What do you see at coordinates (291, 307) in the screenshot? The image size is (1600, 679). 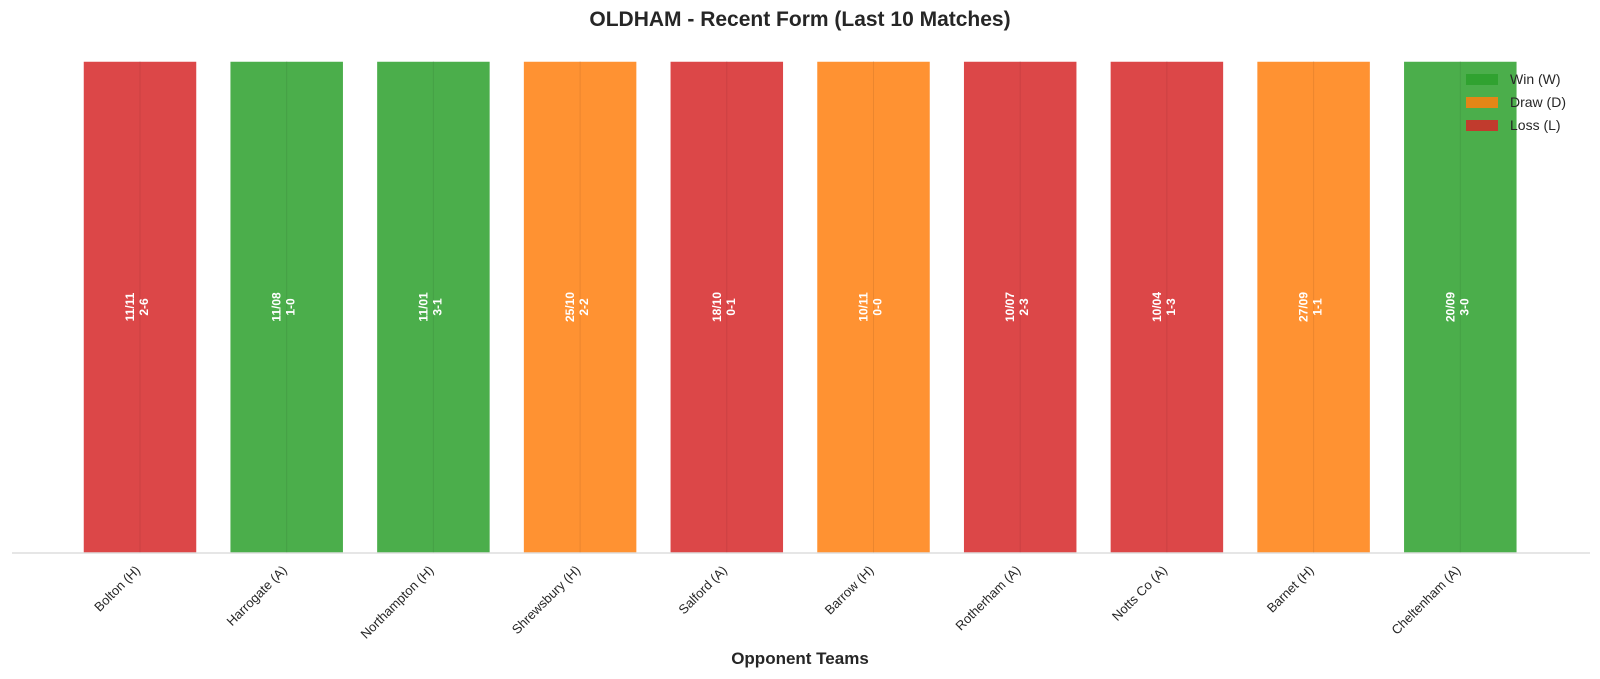 I see `bar-score-label: 1-0` at bounding box center [291, 307].